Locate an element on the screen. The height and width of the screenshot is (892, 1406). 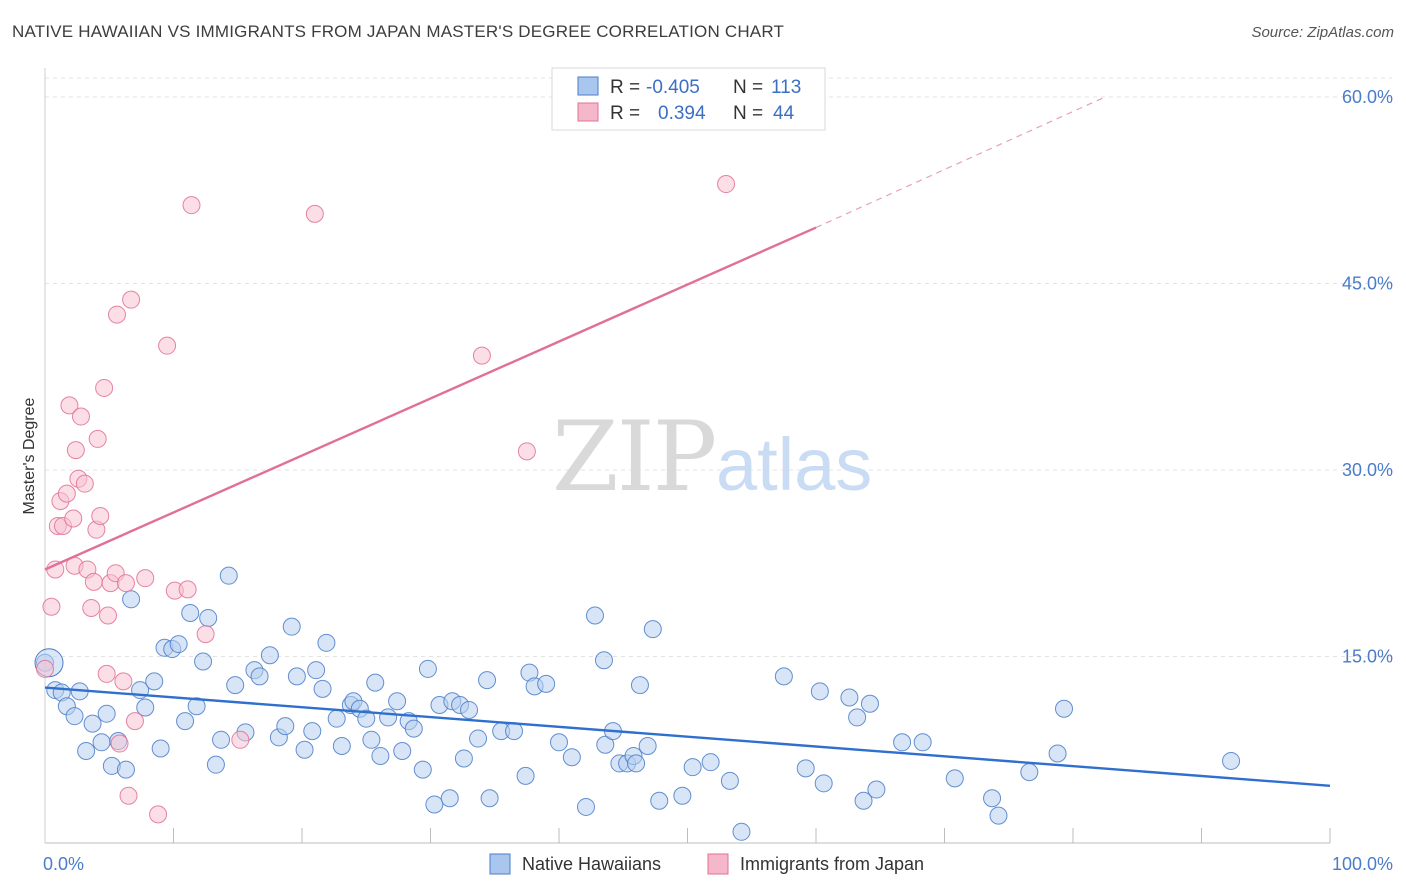
legend-n-label-2: N = is located at coordinates (748, 113).